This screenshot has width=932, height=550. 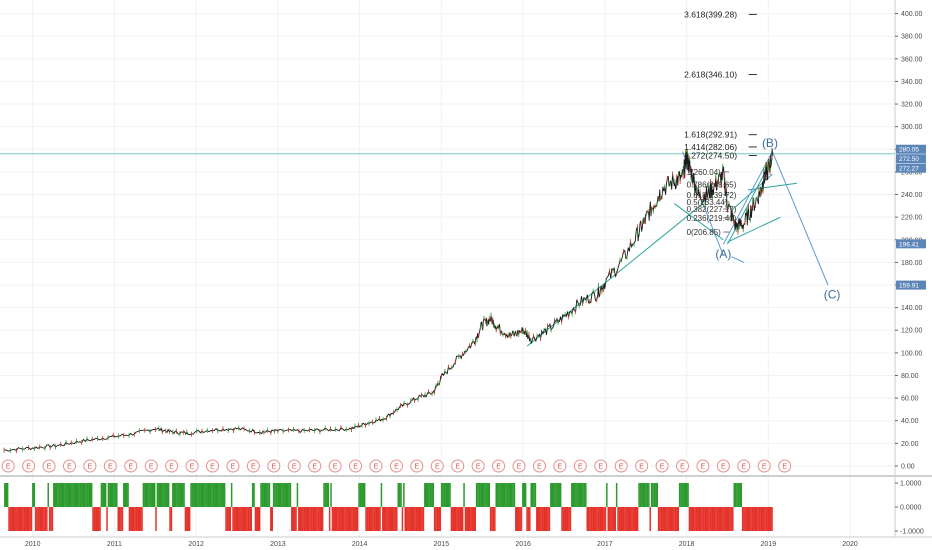 I want to click on y-tick-label: 240.00, so click(x=912, y=195).